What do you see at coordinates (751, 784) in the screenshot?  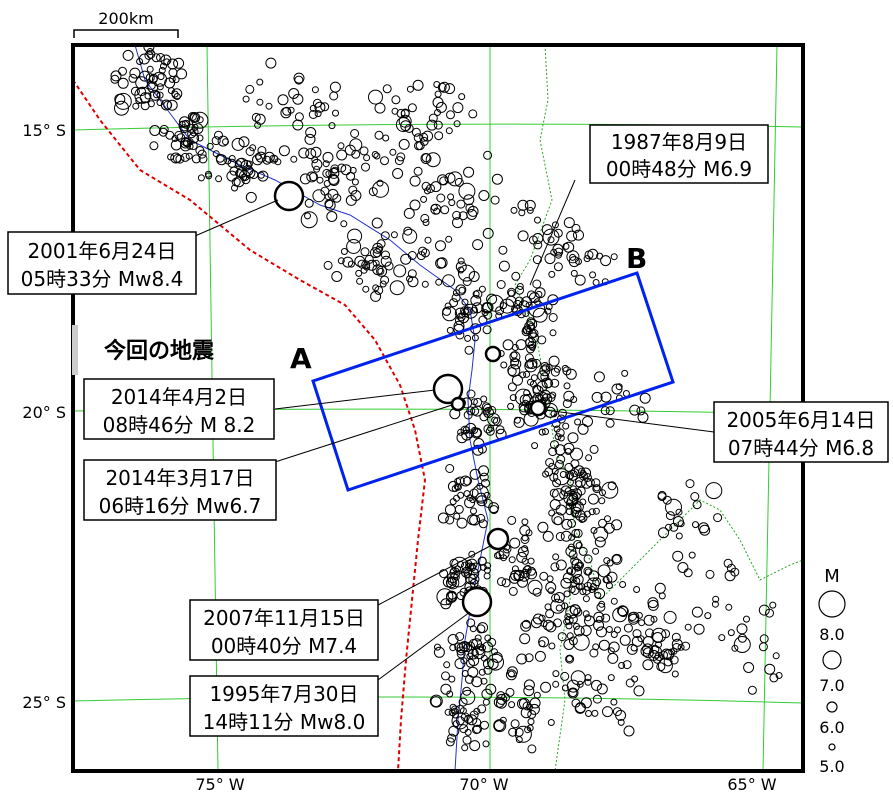 I see `lon-label-65w: 65° W` at bounding box center [751, 784].